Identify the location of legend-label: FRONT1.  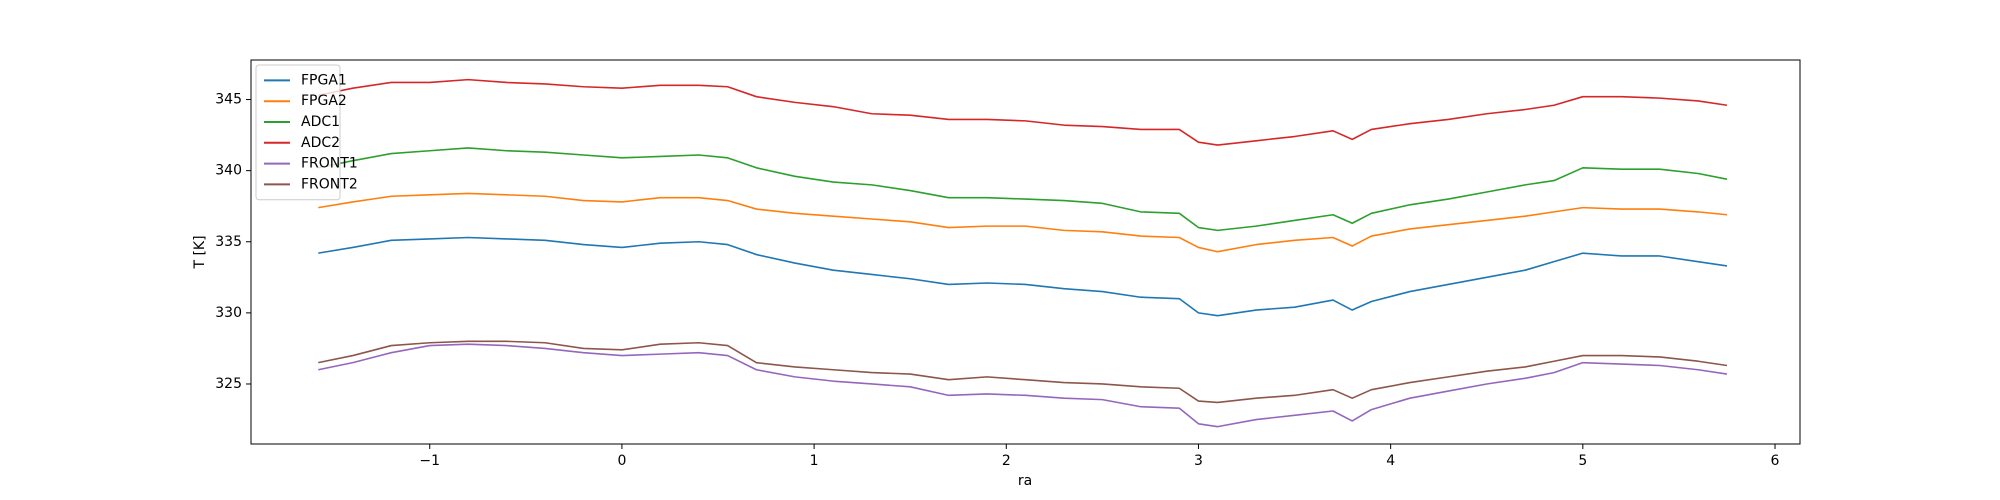
(329, 164).